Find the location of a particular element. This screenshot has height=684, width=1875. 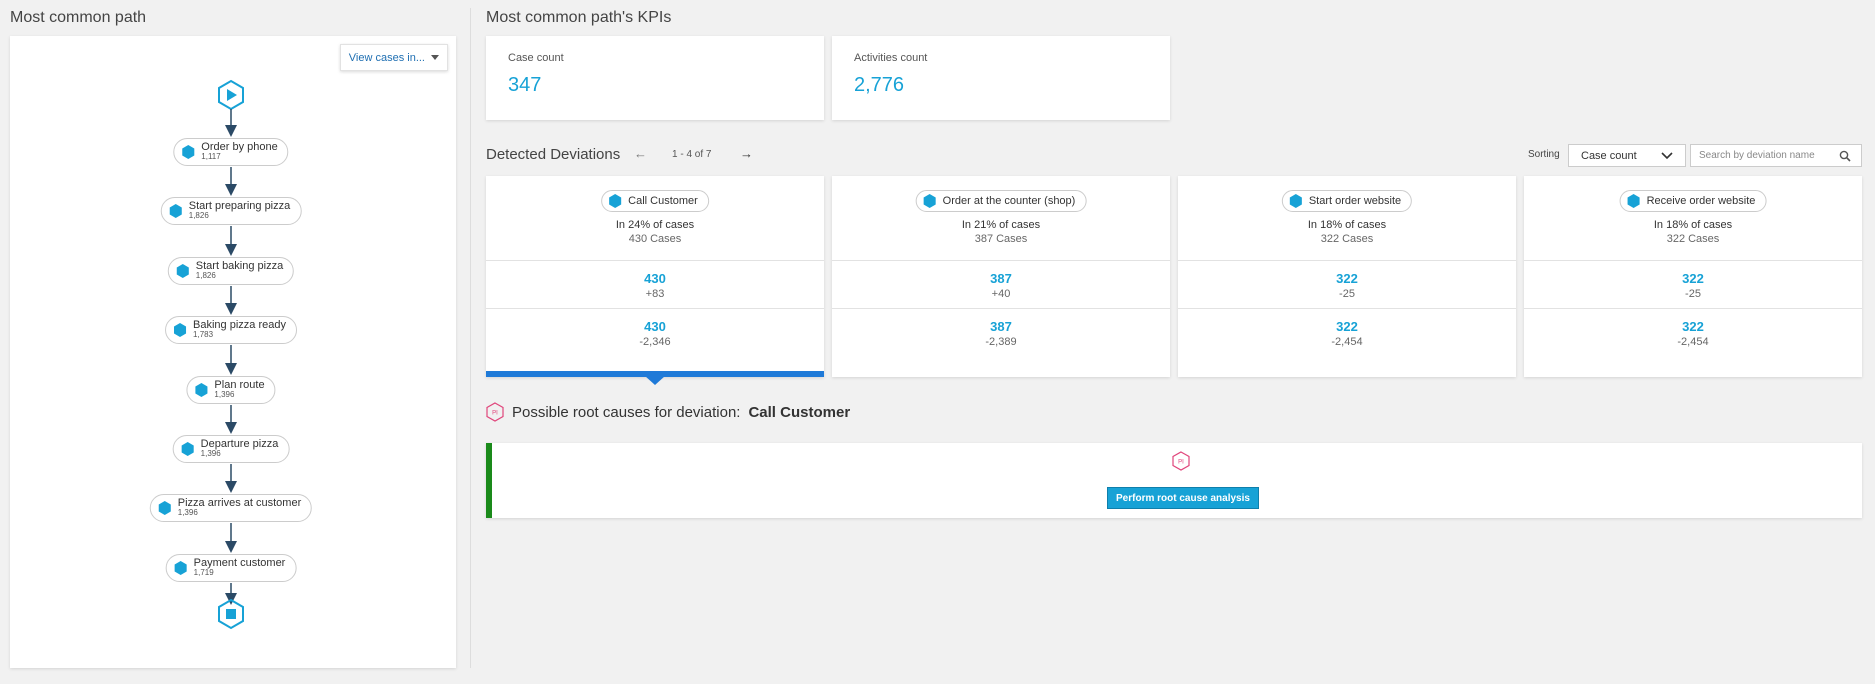

node-label: Start baking pizza is located at coordinates (239, 266).